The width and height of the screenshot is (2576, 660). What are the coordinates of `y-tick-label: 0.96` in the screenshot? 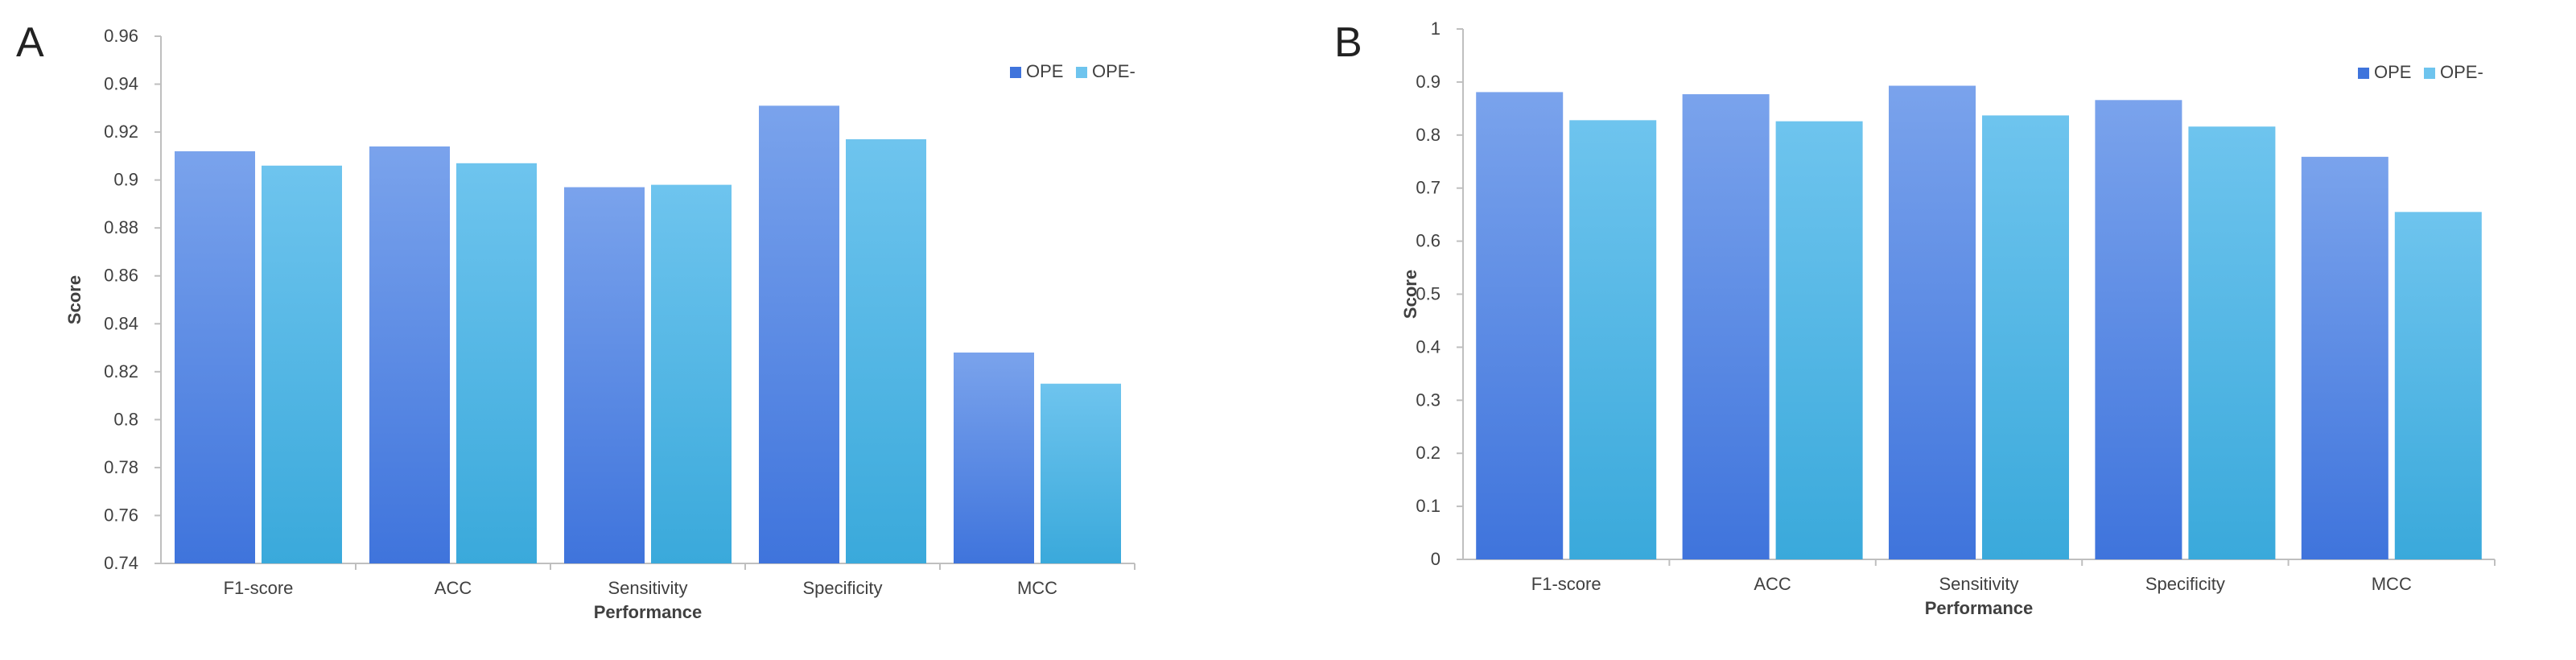 It's located at (121, 36).